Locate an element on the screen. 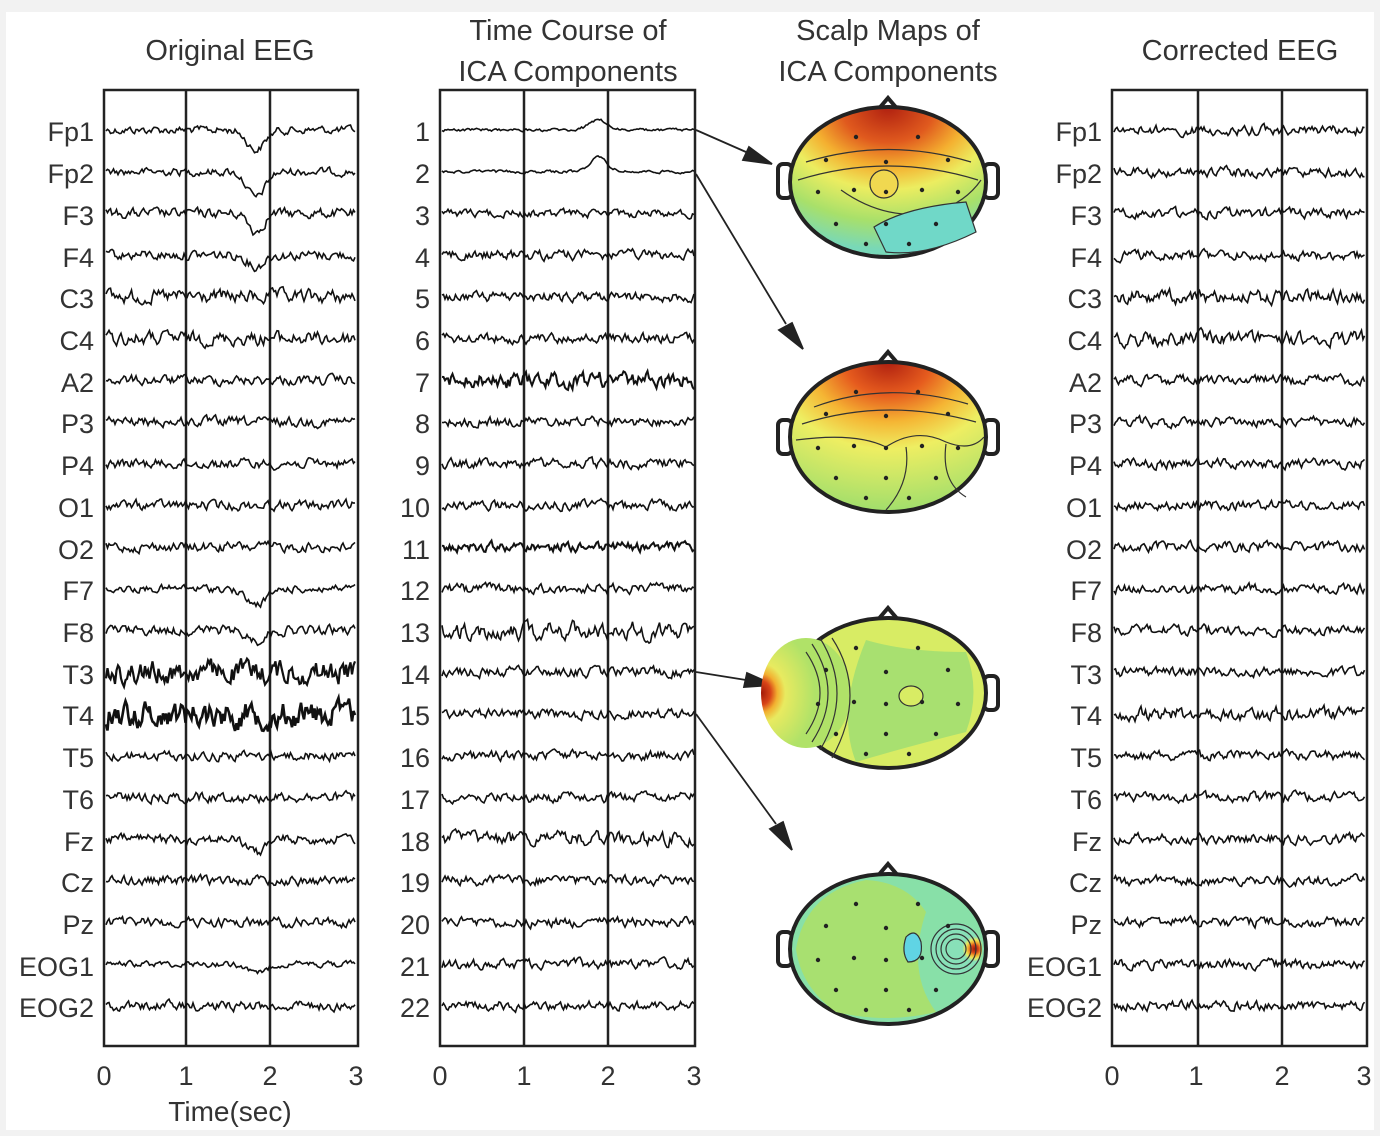 The image size is (1380, 1136). original-time-axis: 0 1 2 3 Time(sec) is located at coordinates (229, 1094).